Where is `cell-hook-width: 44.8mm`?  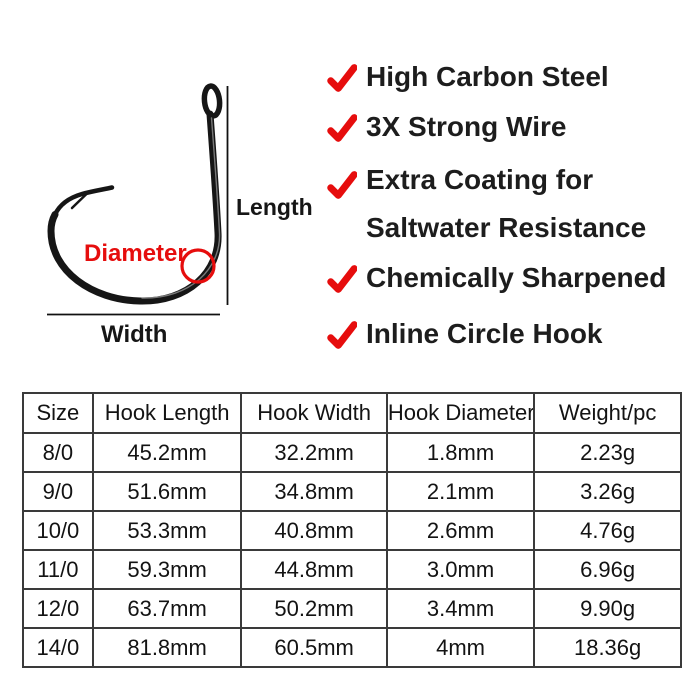
cell-hook-width: 44.8mm is located at coordinates (314, 569).